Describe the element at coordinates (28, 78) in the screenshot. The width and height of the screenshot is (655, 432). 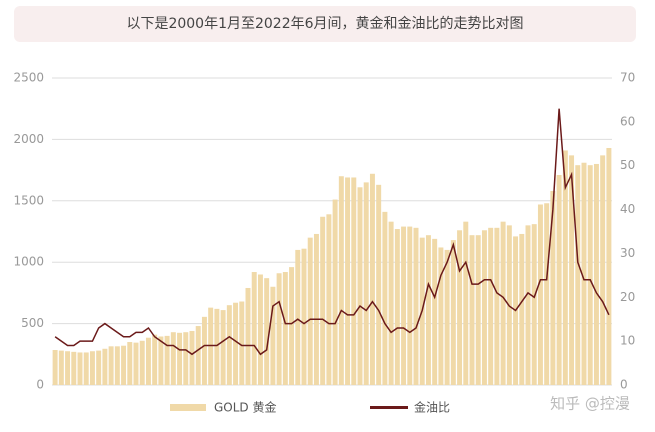
I see `y-tick-label: 2500` at that location.